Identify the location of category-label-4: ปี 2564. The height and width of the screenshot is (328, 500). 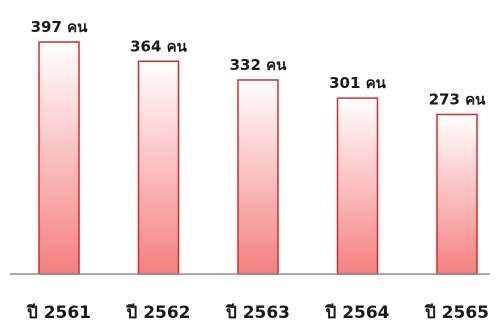
(357, 312).